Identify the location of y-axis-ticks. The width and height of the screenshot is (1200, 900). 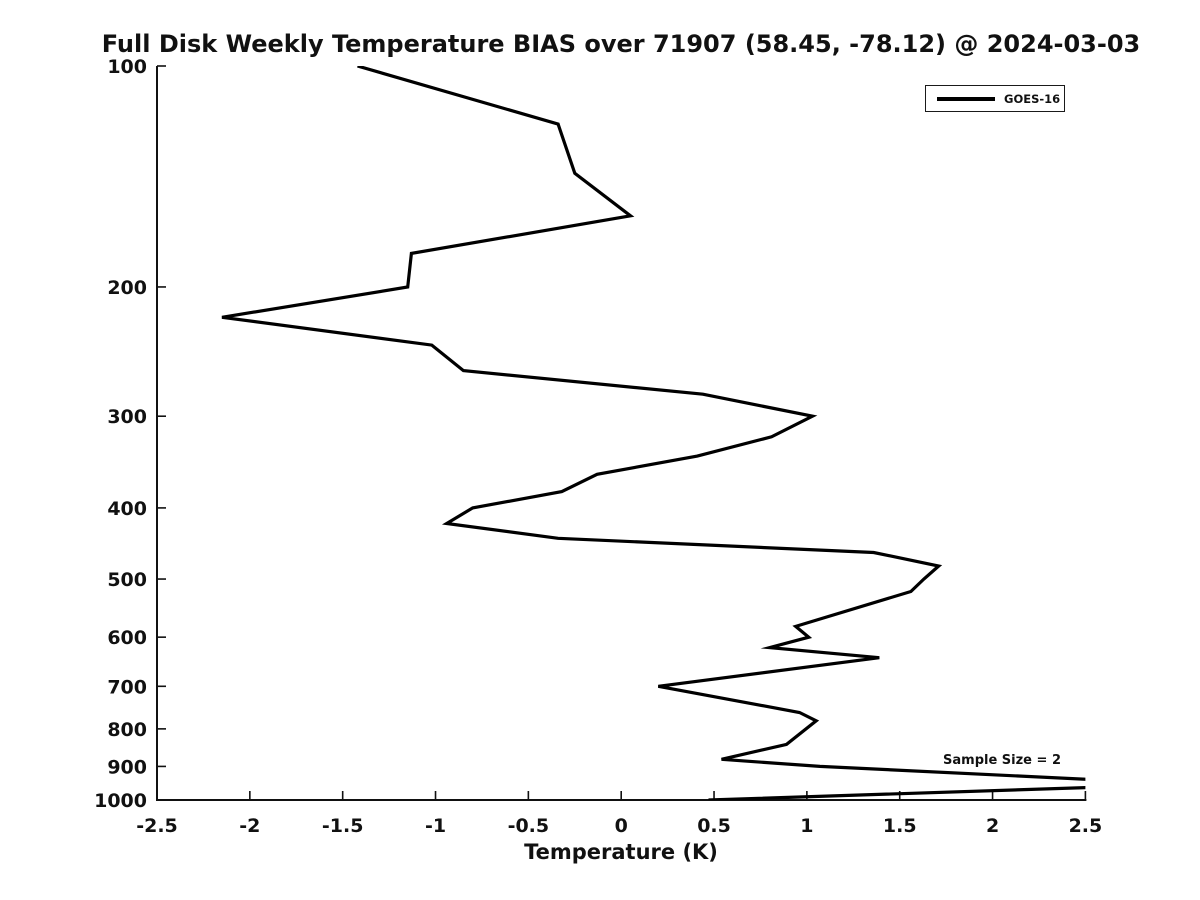
(161, 433).